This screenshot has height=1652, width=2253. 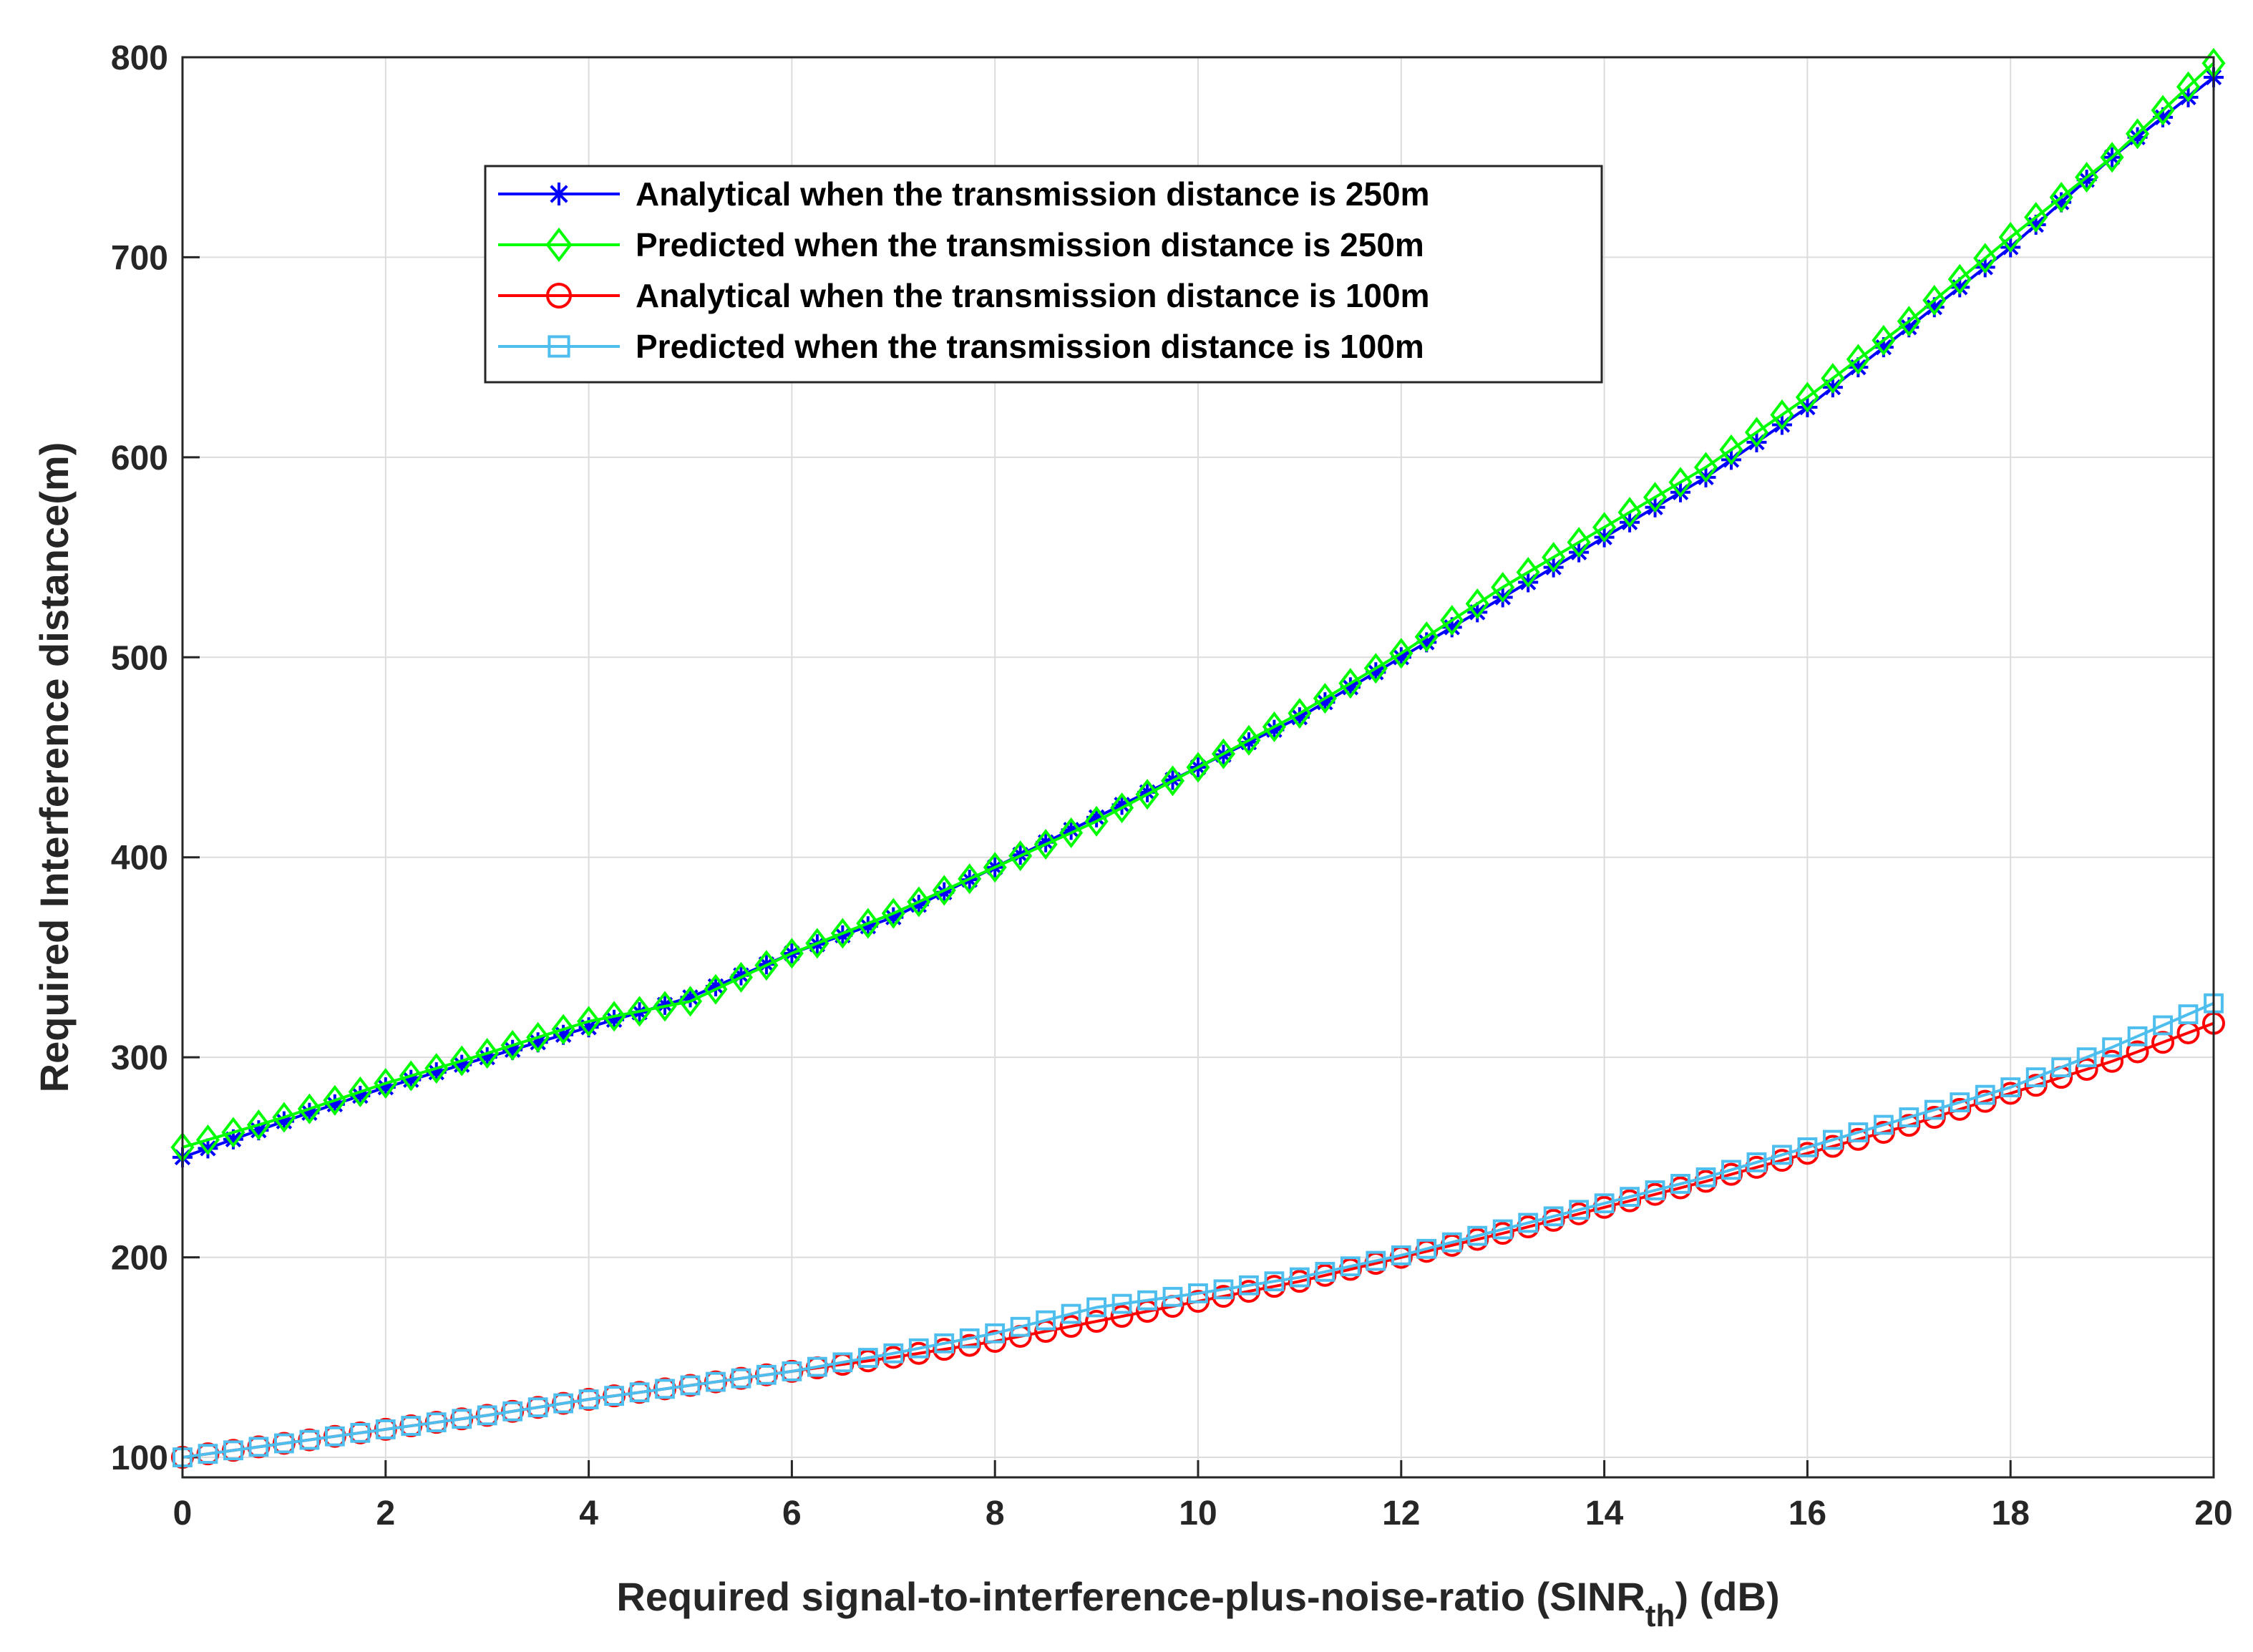 I want to click on y-tick-label: 500, so click(x=139, y=658).